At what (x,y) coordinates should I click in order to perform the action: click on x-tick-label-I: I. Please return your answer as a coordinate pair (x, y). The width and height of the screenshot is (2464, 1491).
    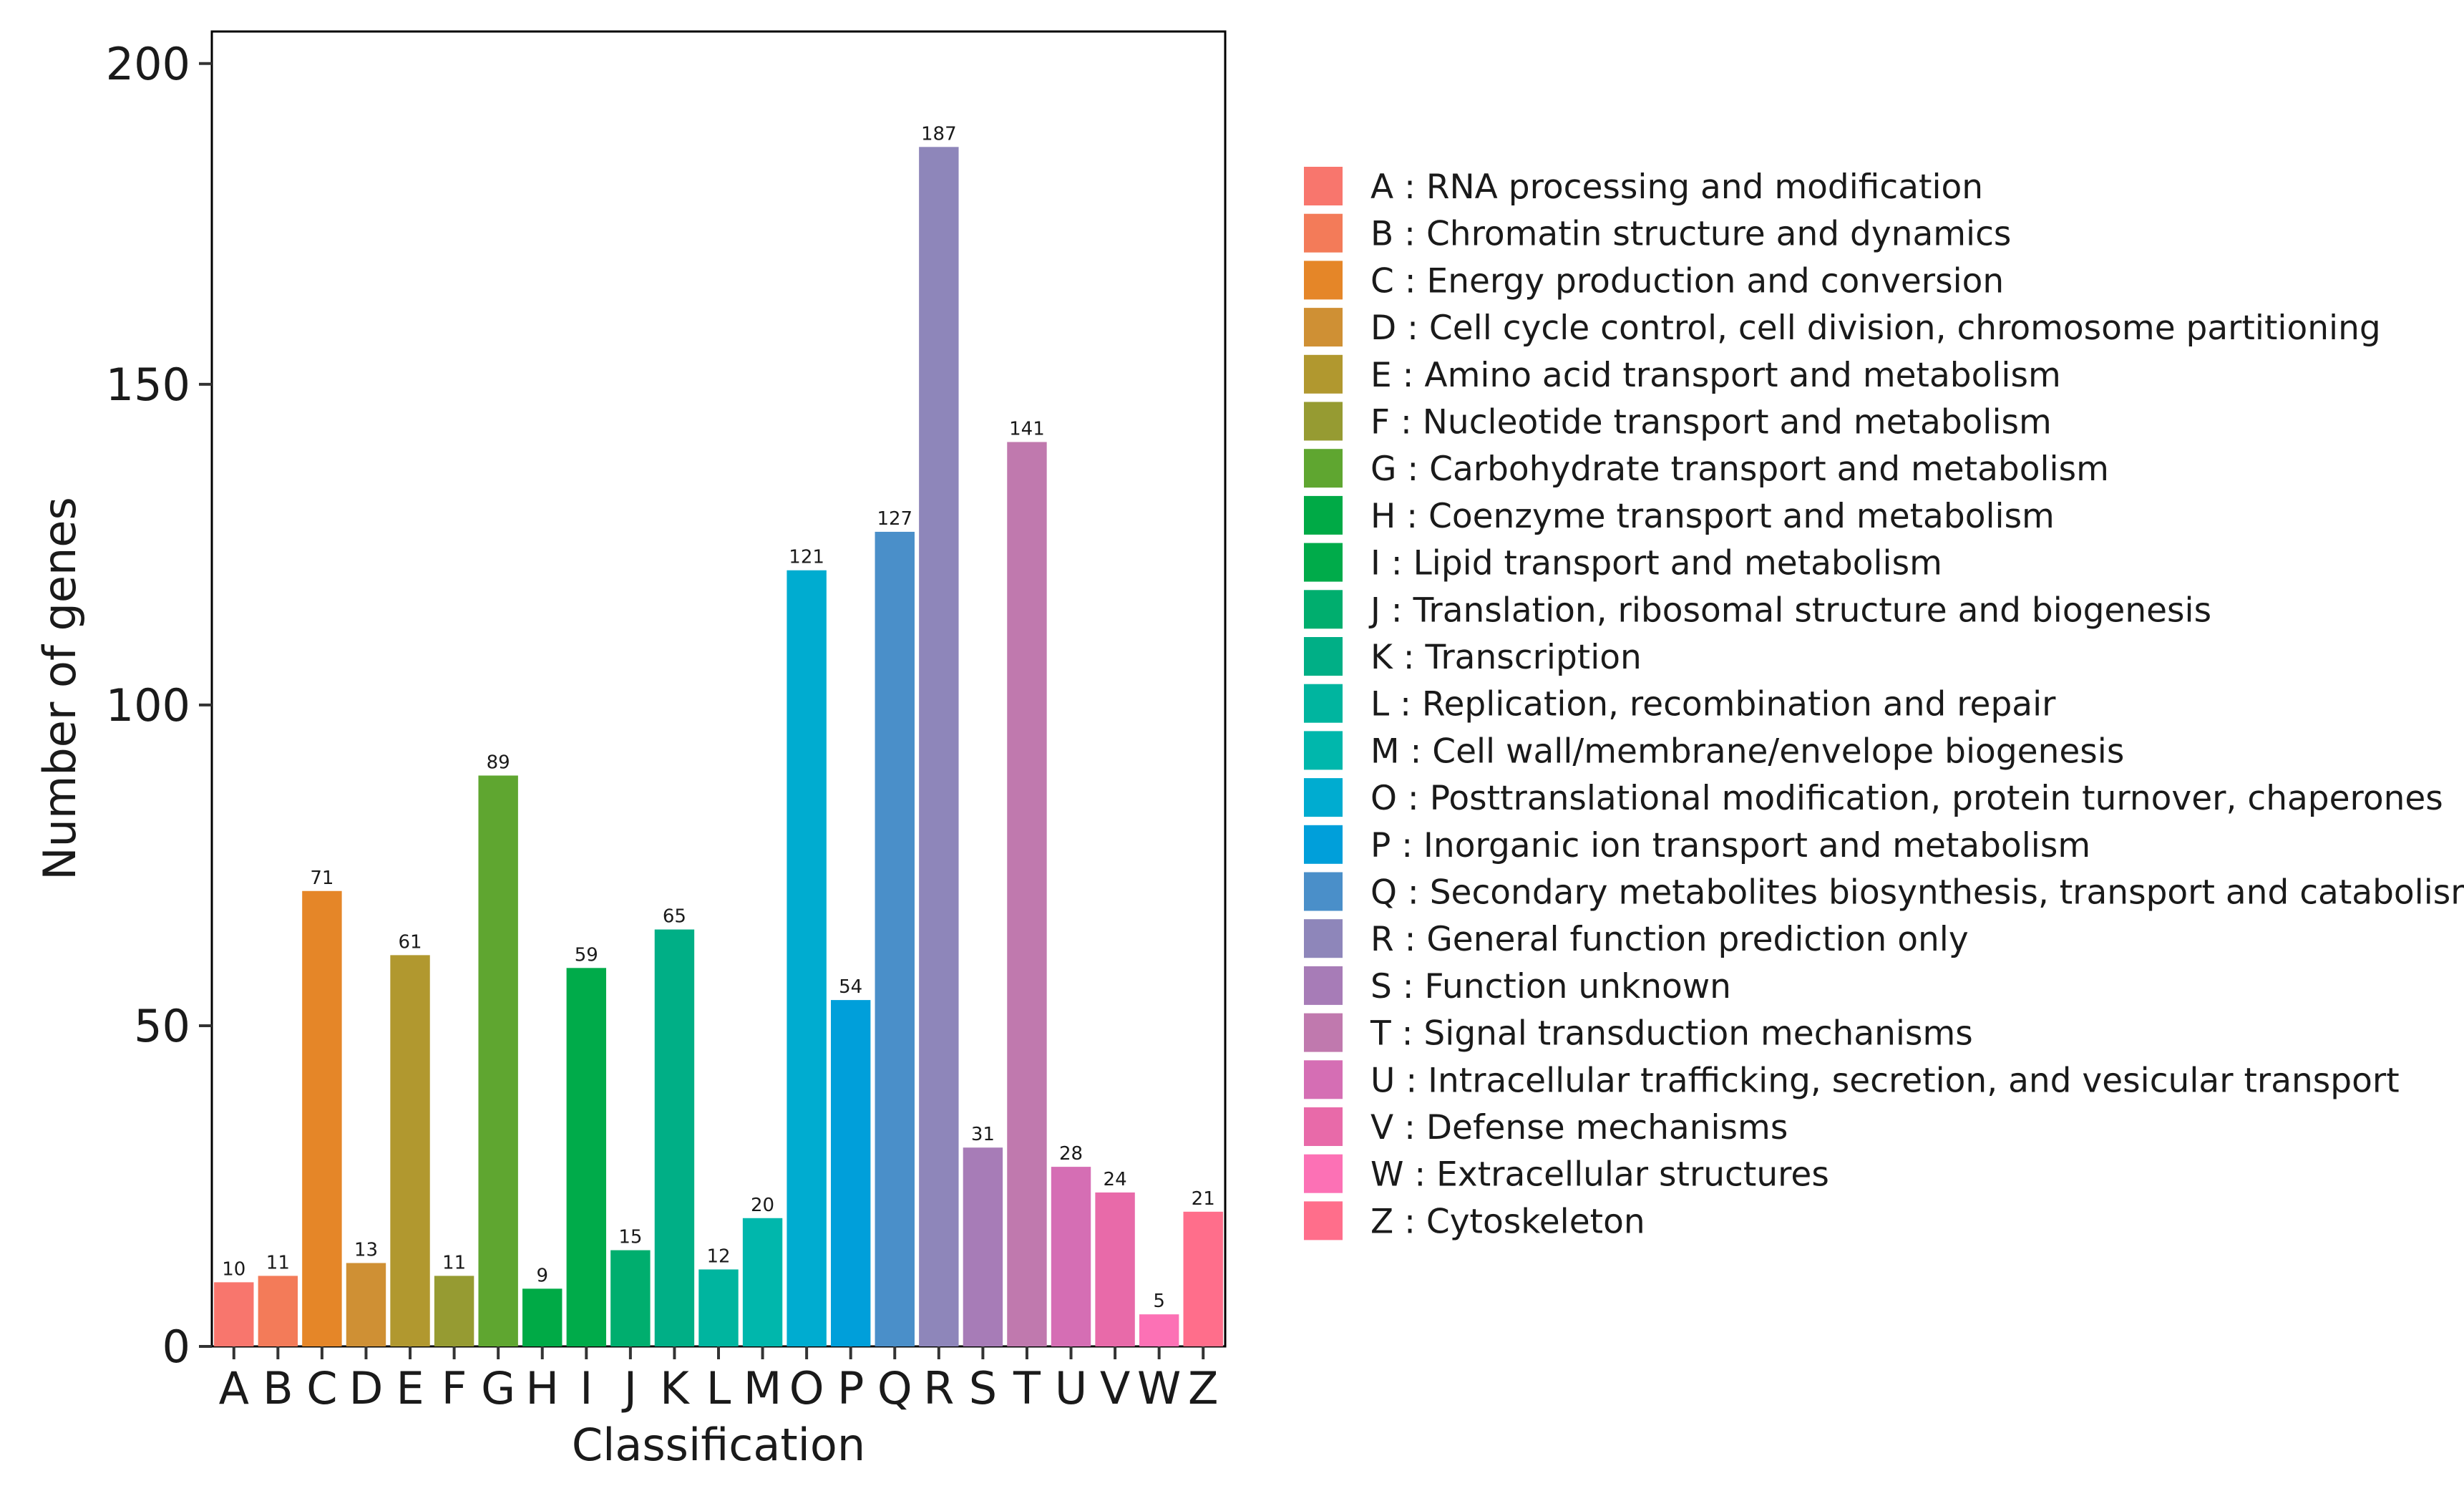
    Looking at the image, I should click on (586, 1388).